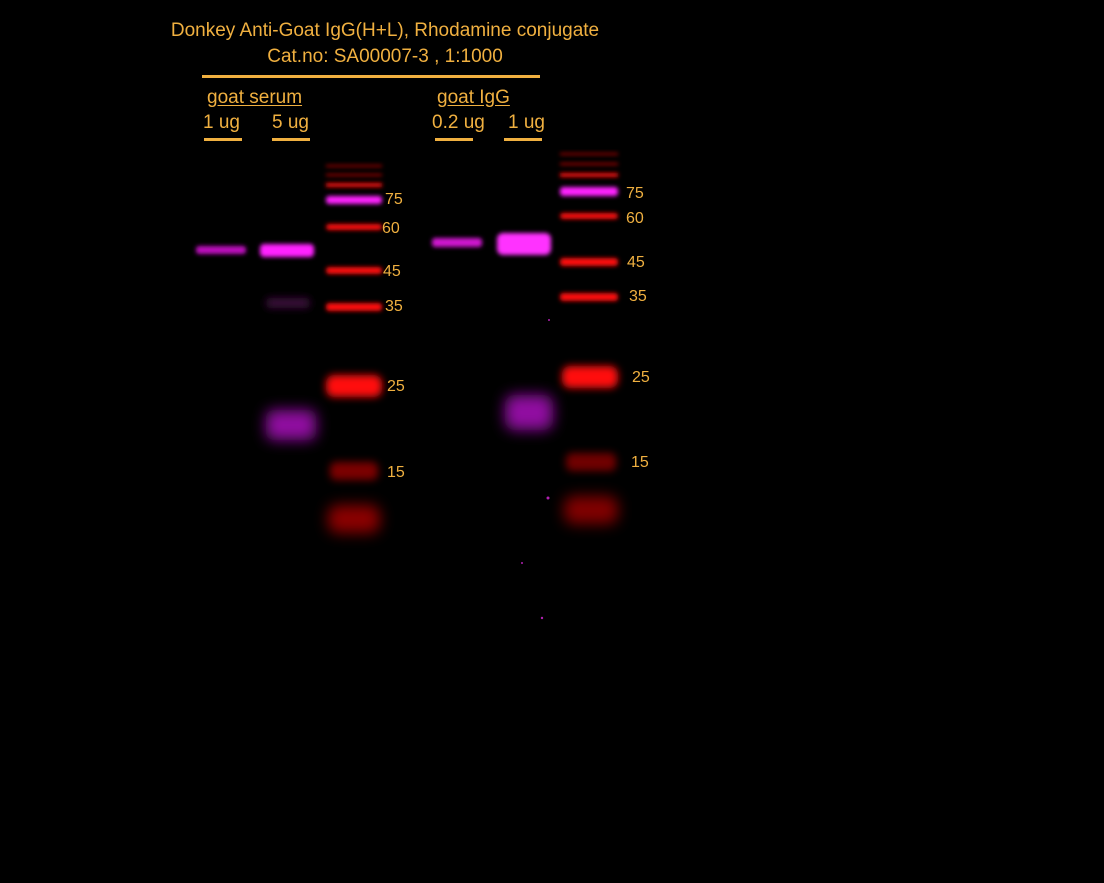  I want to click on marker-right-15: 15, so click(640, 462).